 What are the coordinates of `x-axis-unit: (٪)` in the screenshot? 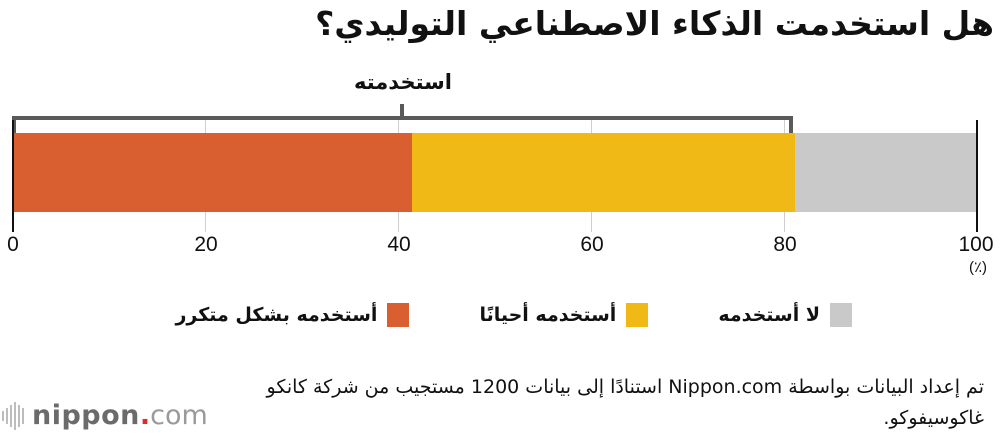 It's located at (978, 267).